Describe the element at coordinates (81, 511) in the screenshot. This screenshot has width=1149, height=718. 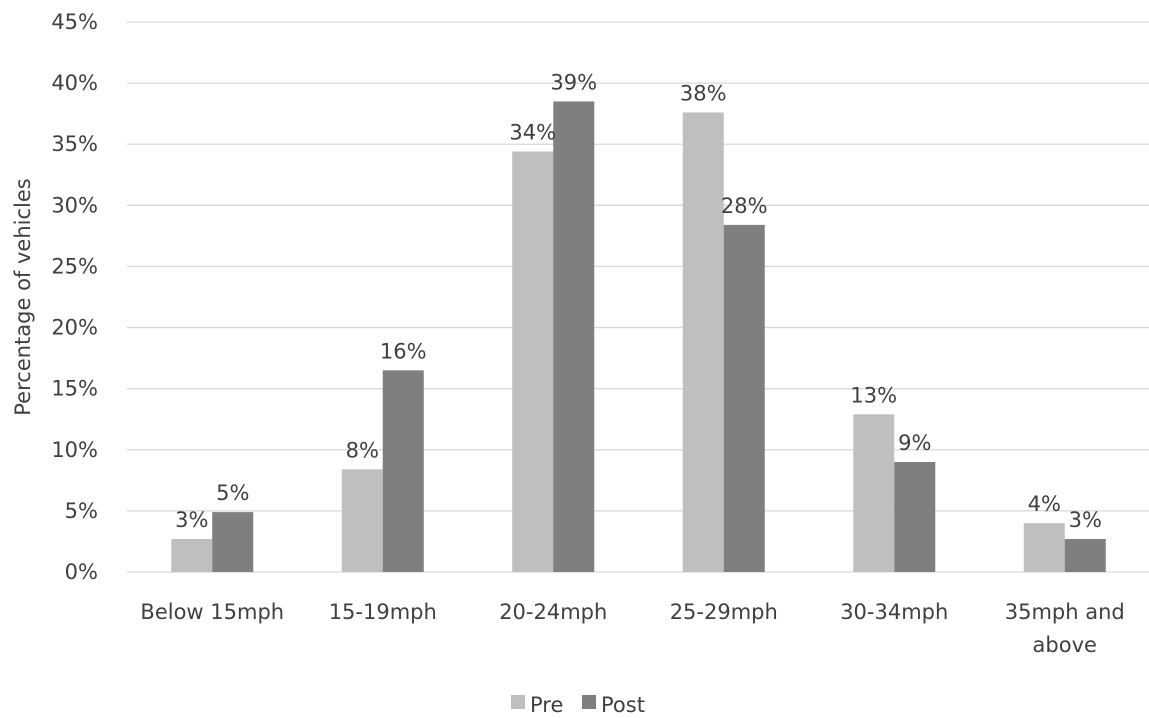
I see `y-tick-label: 5%` at that location.